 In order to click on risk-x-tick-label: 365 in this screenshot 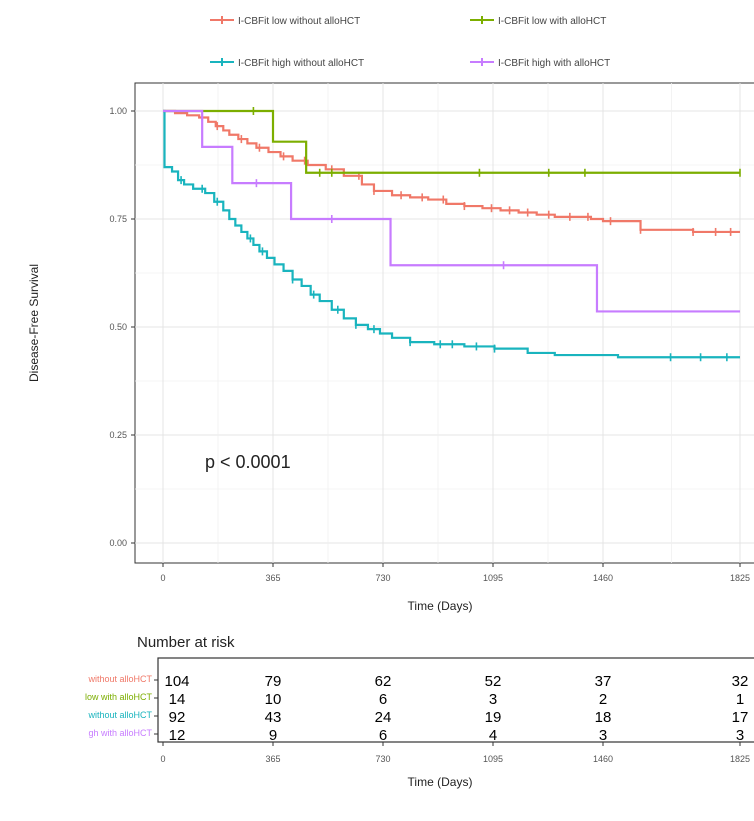, I will do `click(272, 759)`.